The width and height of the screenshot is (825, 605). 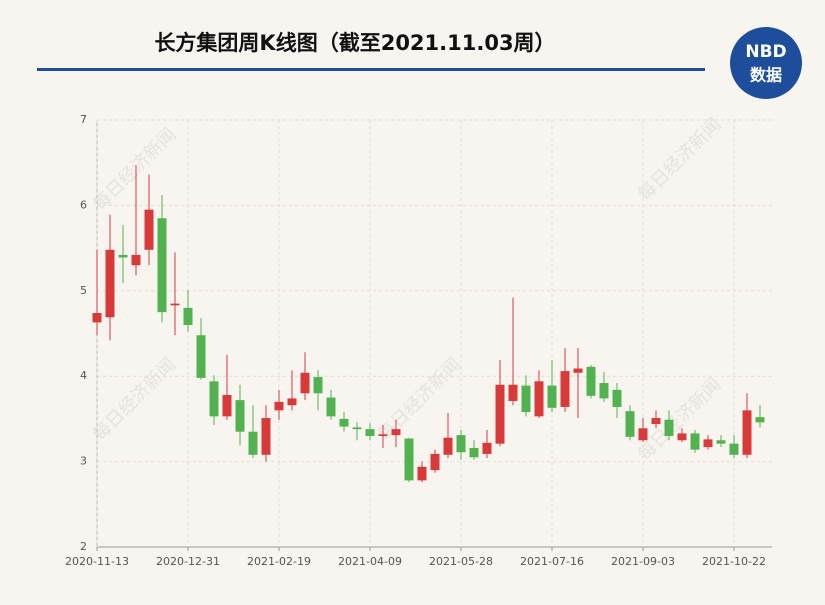 What do you see at coordinates (83, 290) in the screenshot?
I see `y-tick-label: 5` at bounding box center [83, 290].